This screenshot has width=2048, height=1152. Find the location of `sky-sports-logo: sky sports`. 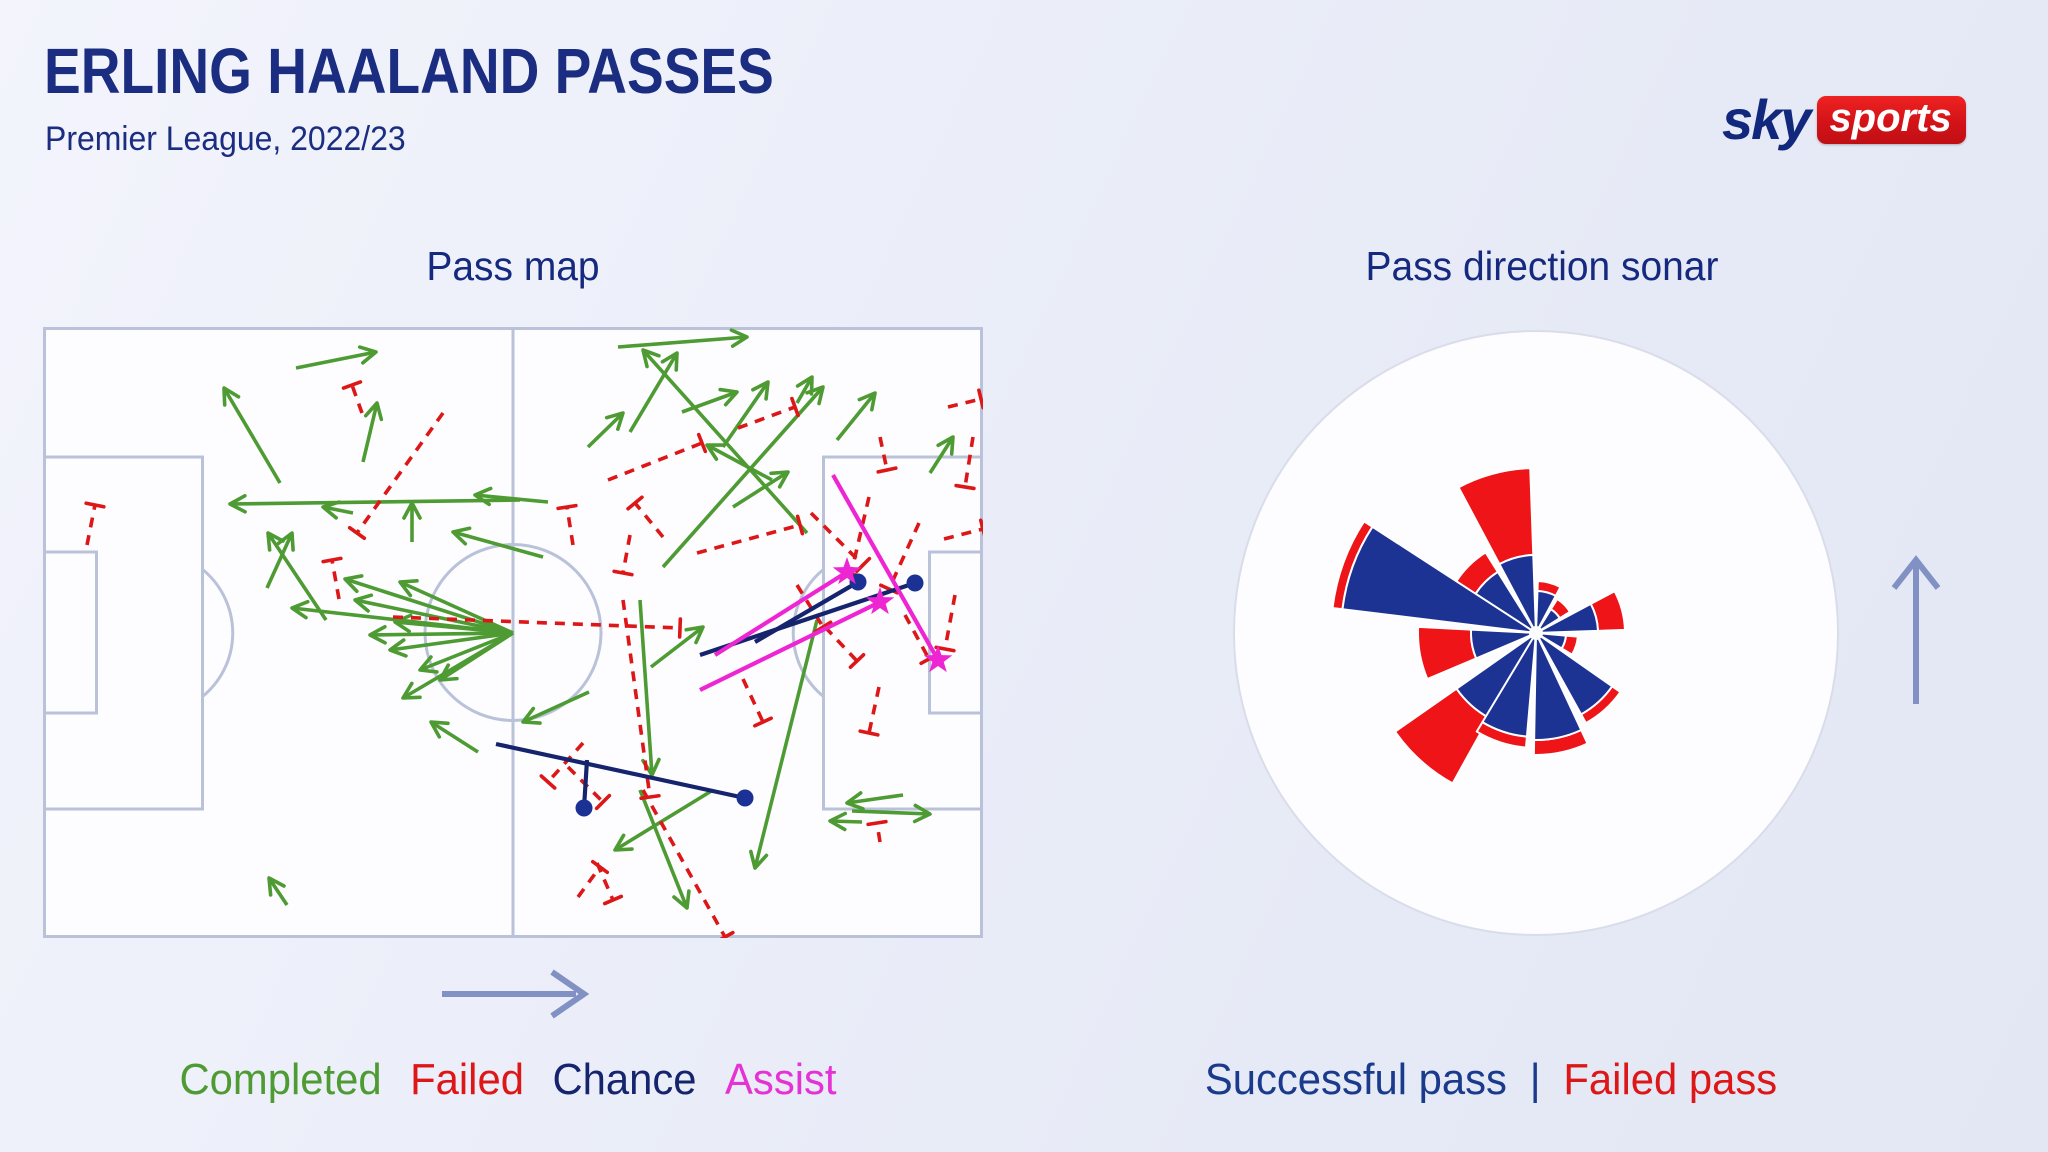

sky-sports-logo: sky sports is located at coordinates (1844, 120).